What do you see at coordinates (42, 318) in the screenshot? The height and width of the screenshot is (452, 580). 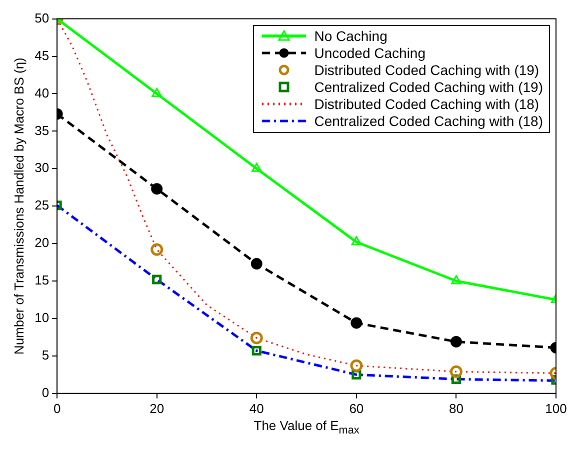 I see `y-tick-label: 10` at bounding box center [42, 318].